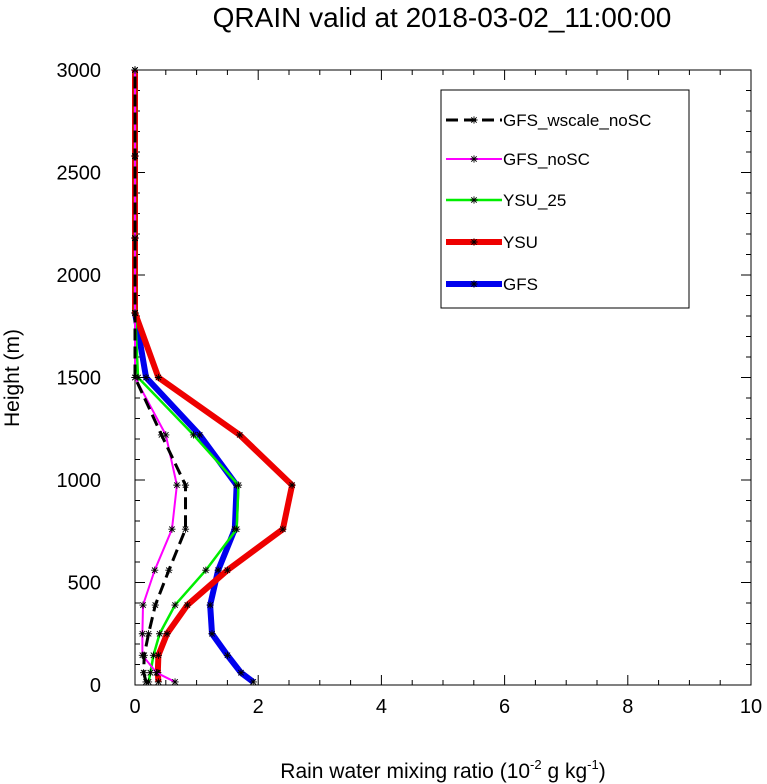  I want to click on y-tick-label: 2000, so click(79, 276).